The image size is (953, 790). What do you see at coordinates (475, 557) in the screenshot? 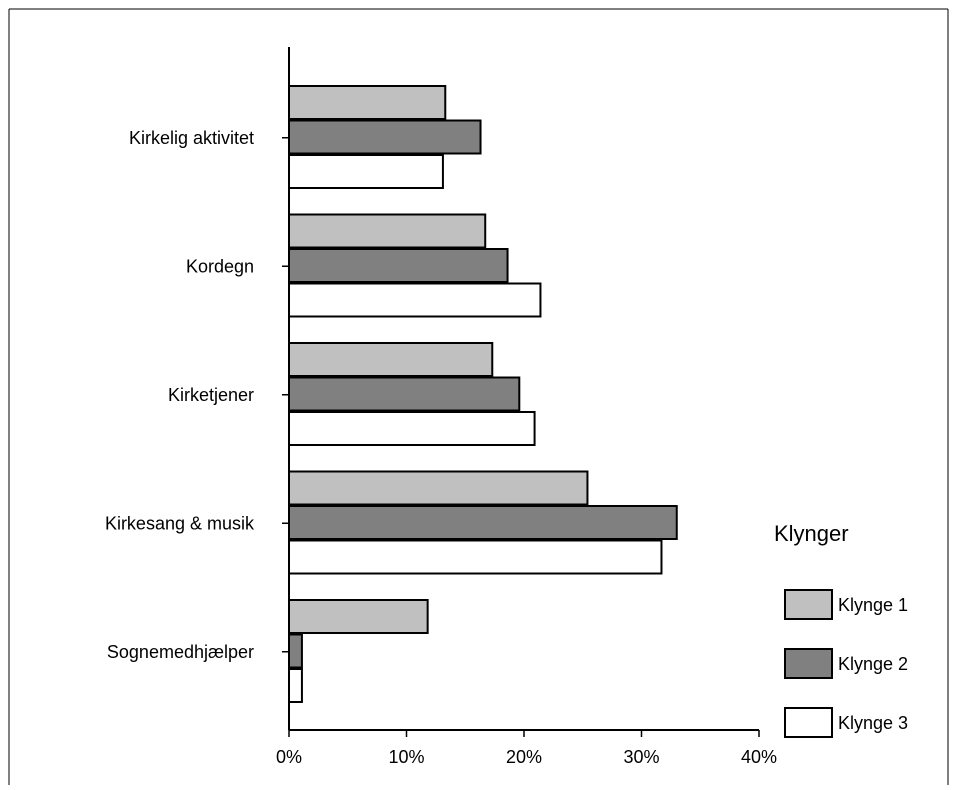
I see `bar-3-kirkesang-musik` at bounding box center [475, 557].